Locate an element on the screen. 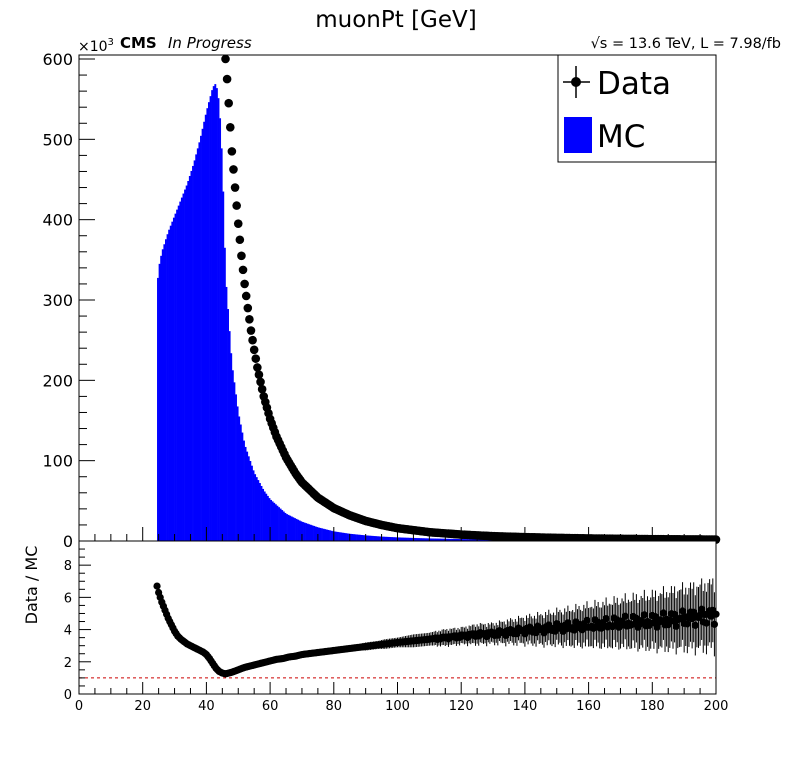  x-tick-label: 140 is located at coordinates (524, 706).